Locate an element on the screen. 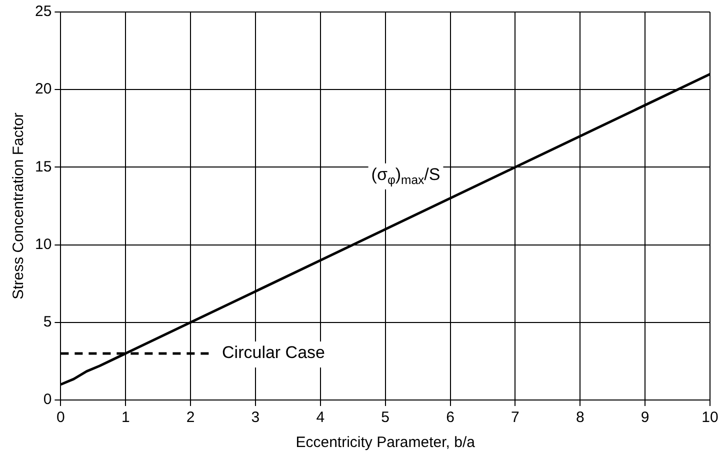 The height and width of the screenshot is (460, 728). x-tick-label: 1 is located at coordinates (125, 417).